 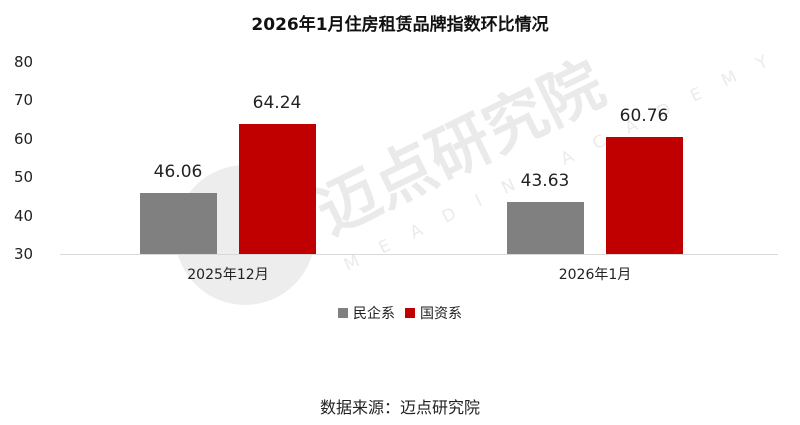 What do you see at coordinates (441, 314) in the screenshot?
I see `legend-label: 国资系` at bounding box center [441, 314].